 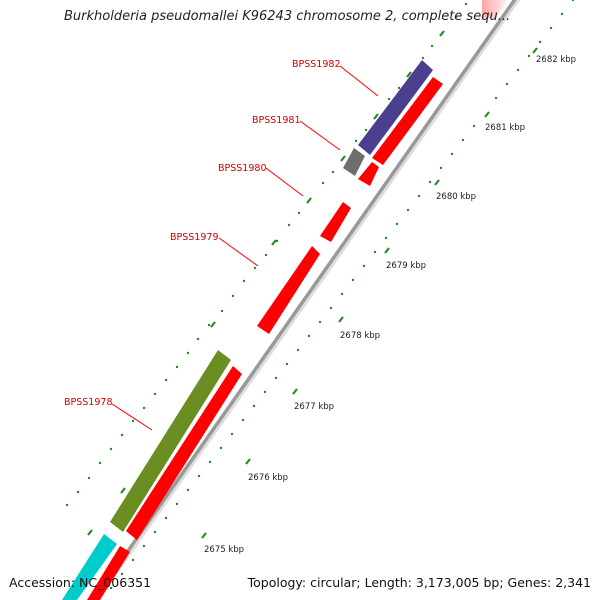 What do you see at coordinates (368, 174) in the screenshot?
I see `gene-arrow-strand-b` at bounding box center [368, 174].